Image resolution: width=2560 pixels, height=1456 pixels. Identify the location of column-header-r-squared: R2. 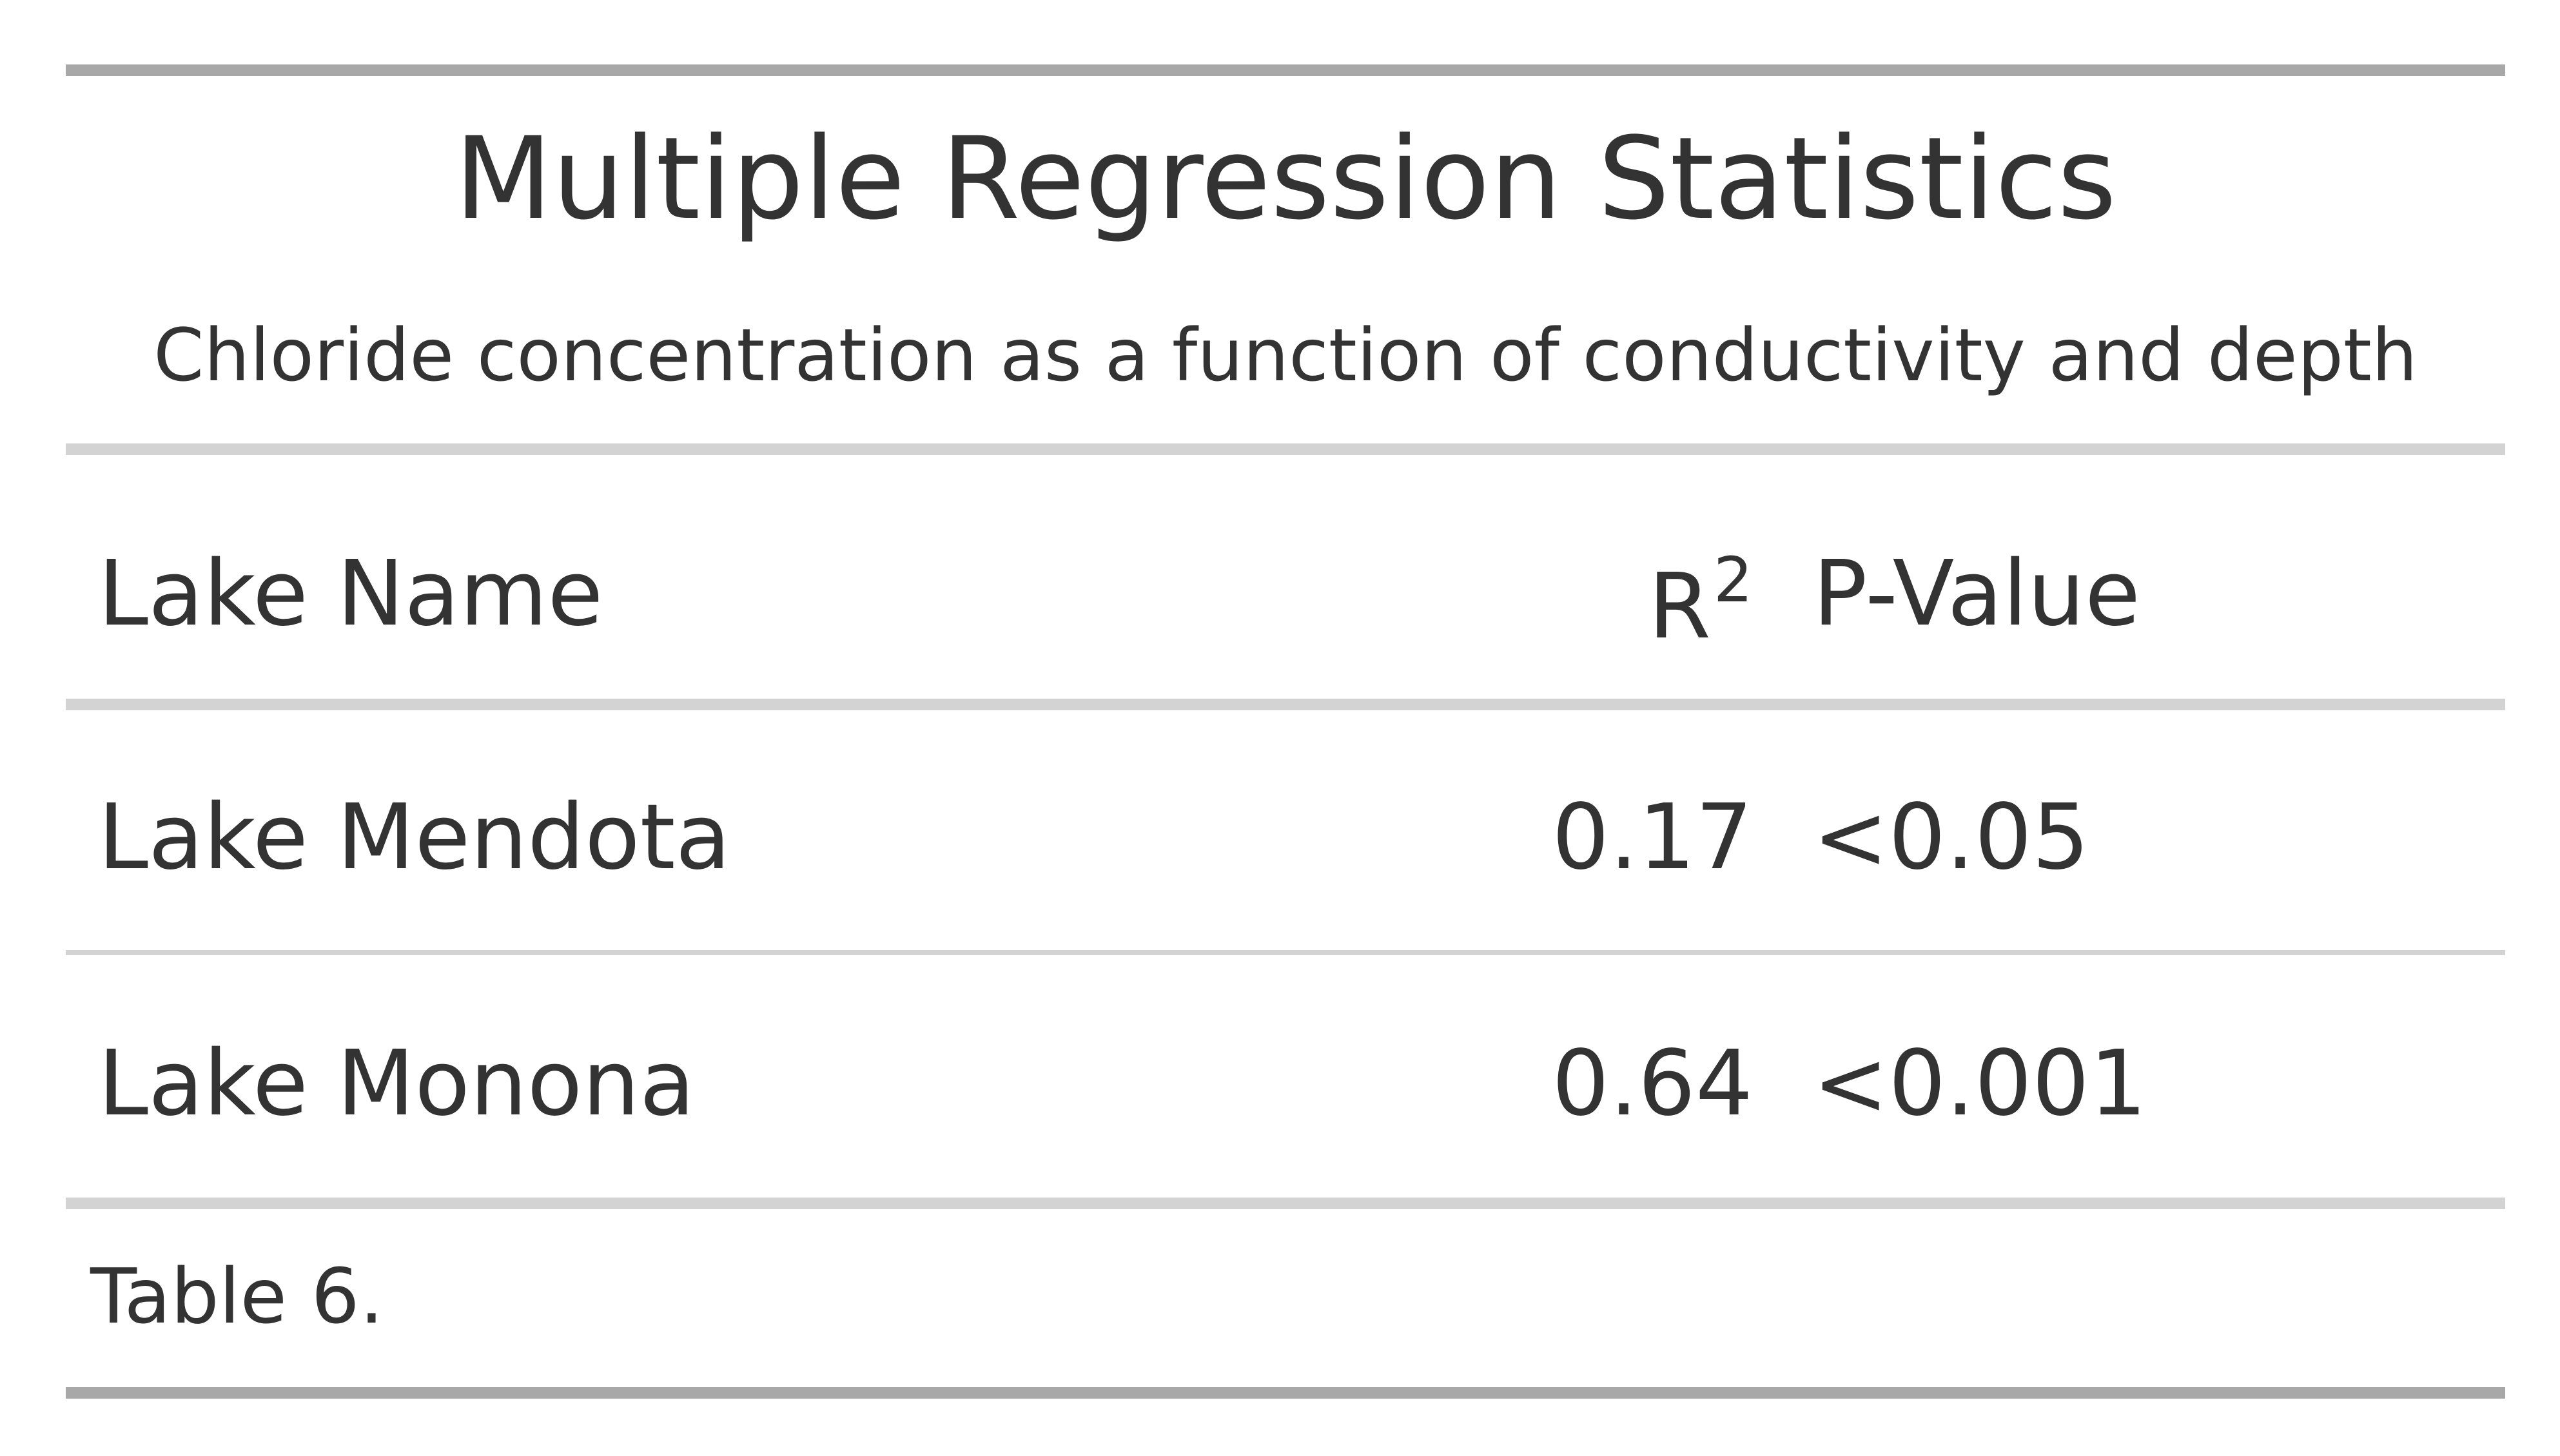
(1701, 600).